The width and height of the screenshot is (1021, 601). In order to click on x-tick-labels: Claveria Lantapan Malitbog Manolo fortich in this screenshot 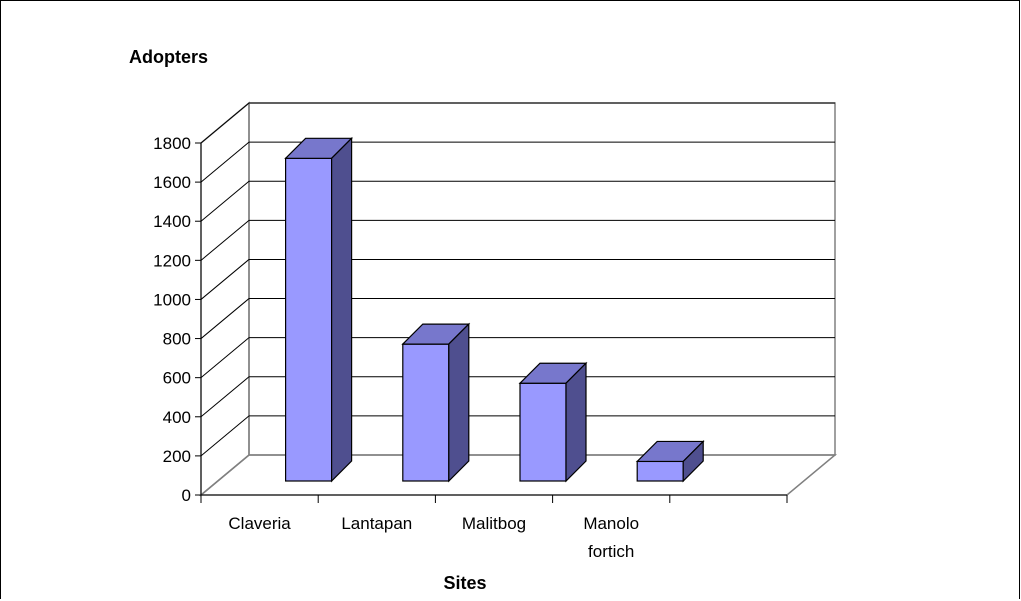, I will do `click(433, 537)`.